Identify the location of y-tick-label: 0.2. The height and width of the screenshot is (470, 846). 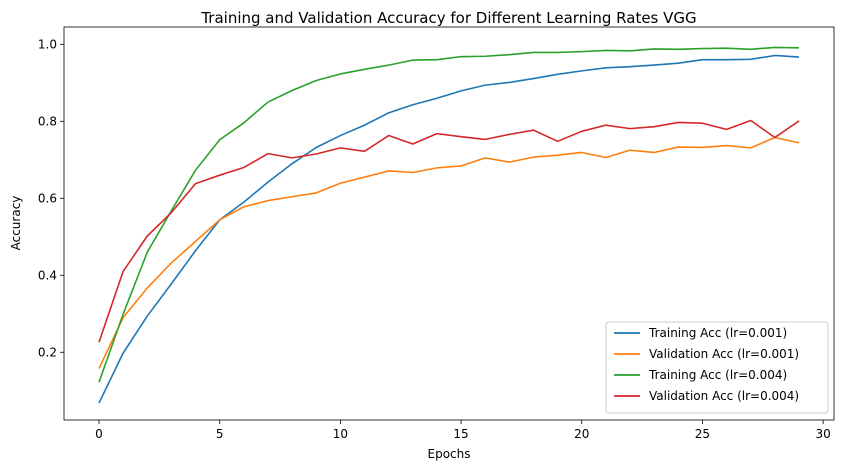
(47, 352).